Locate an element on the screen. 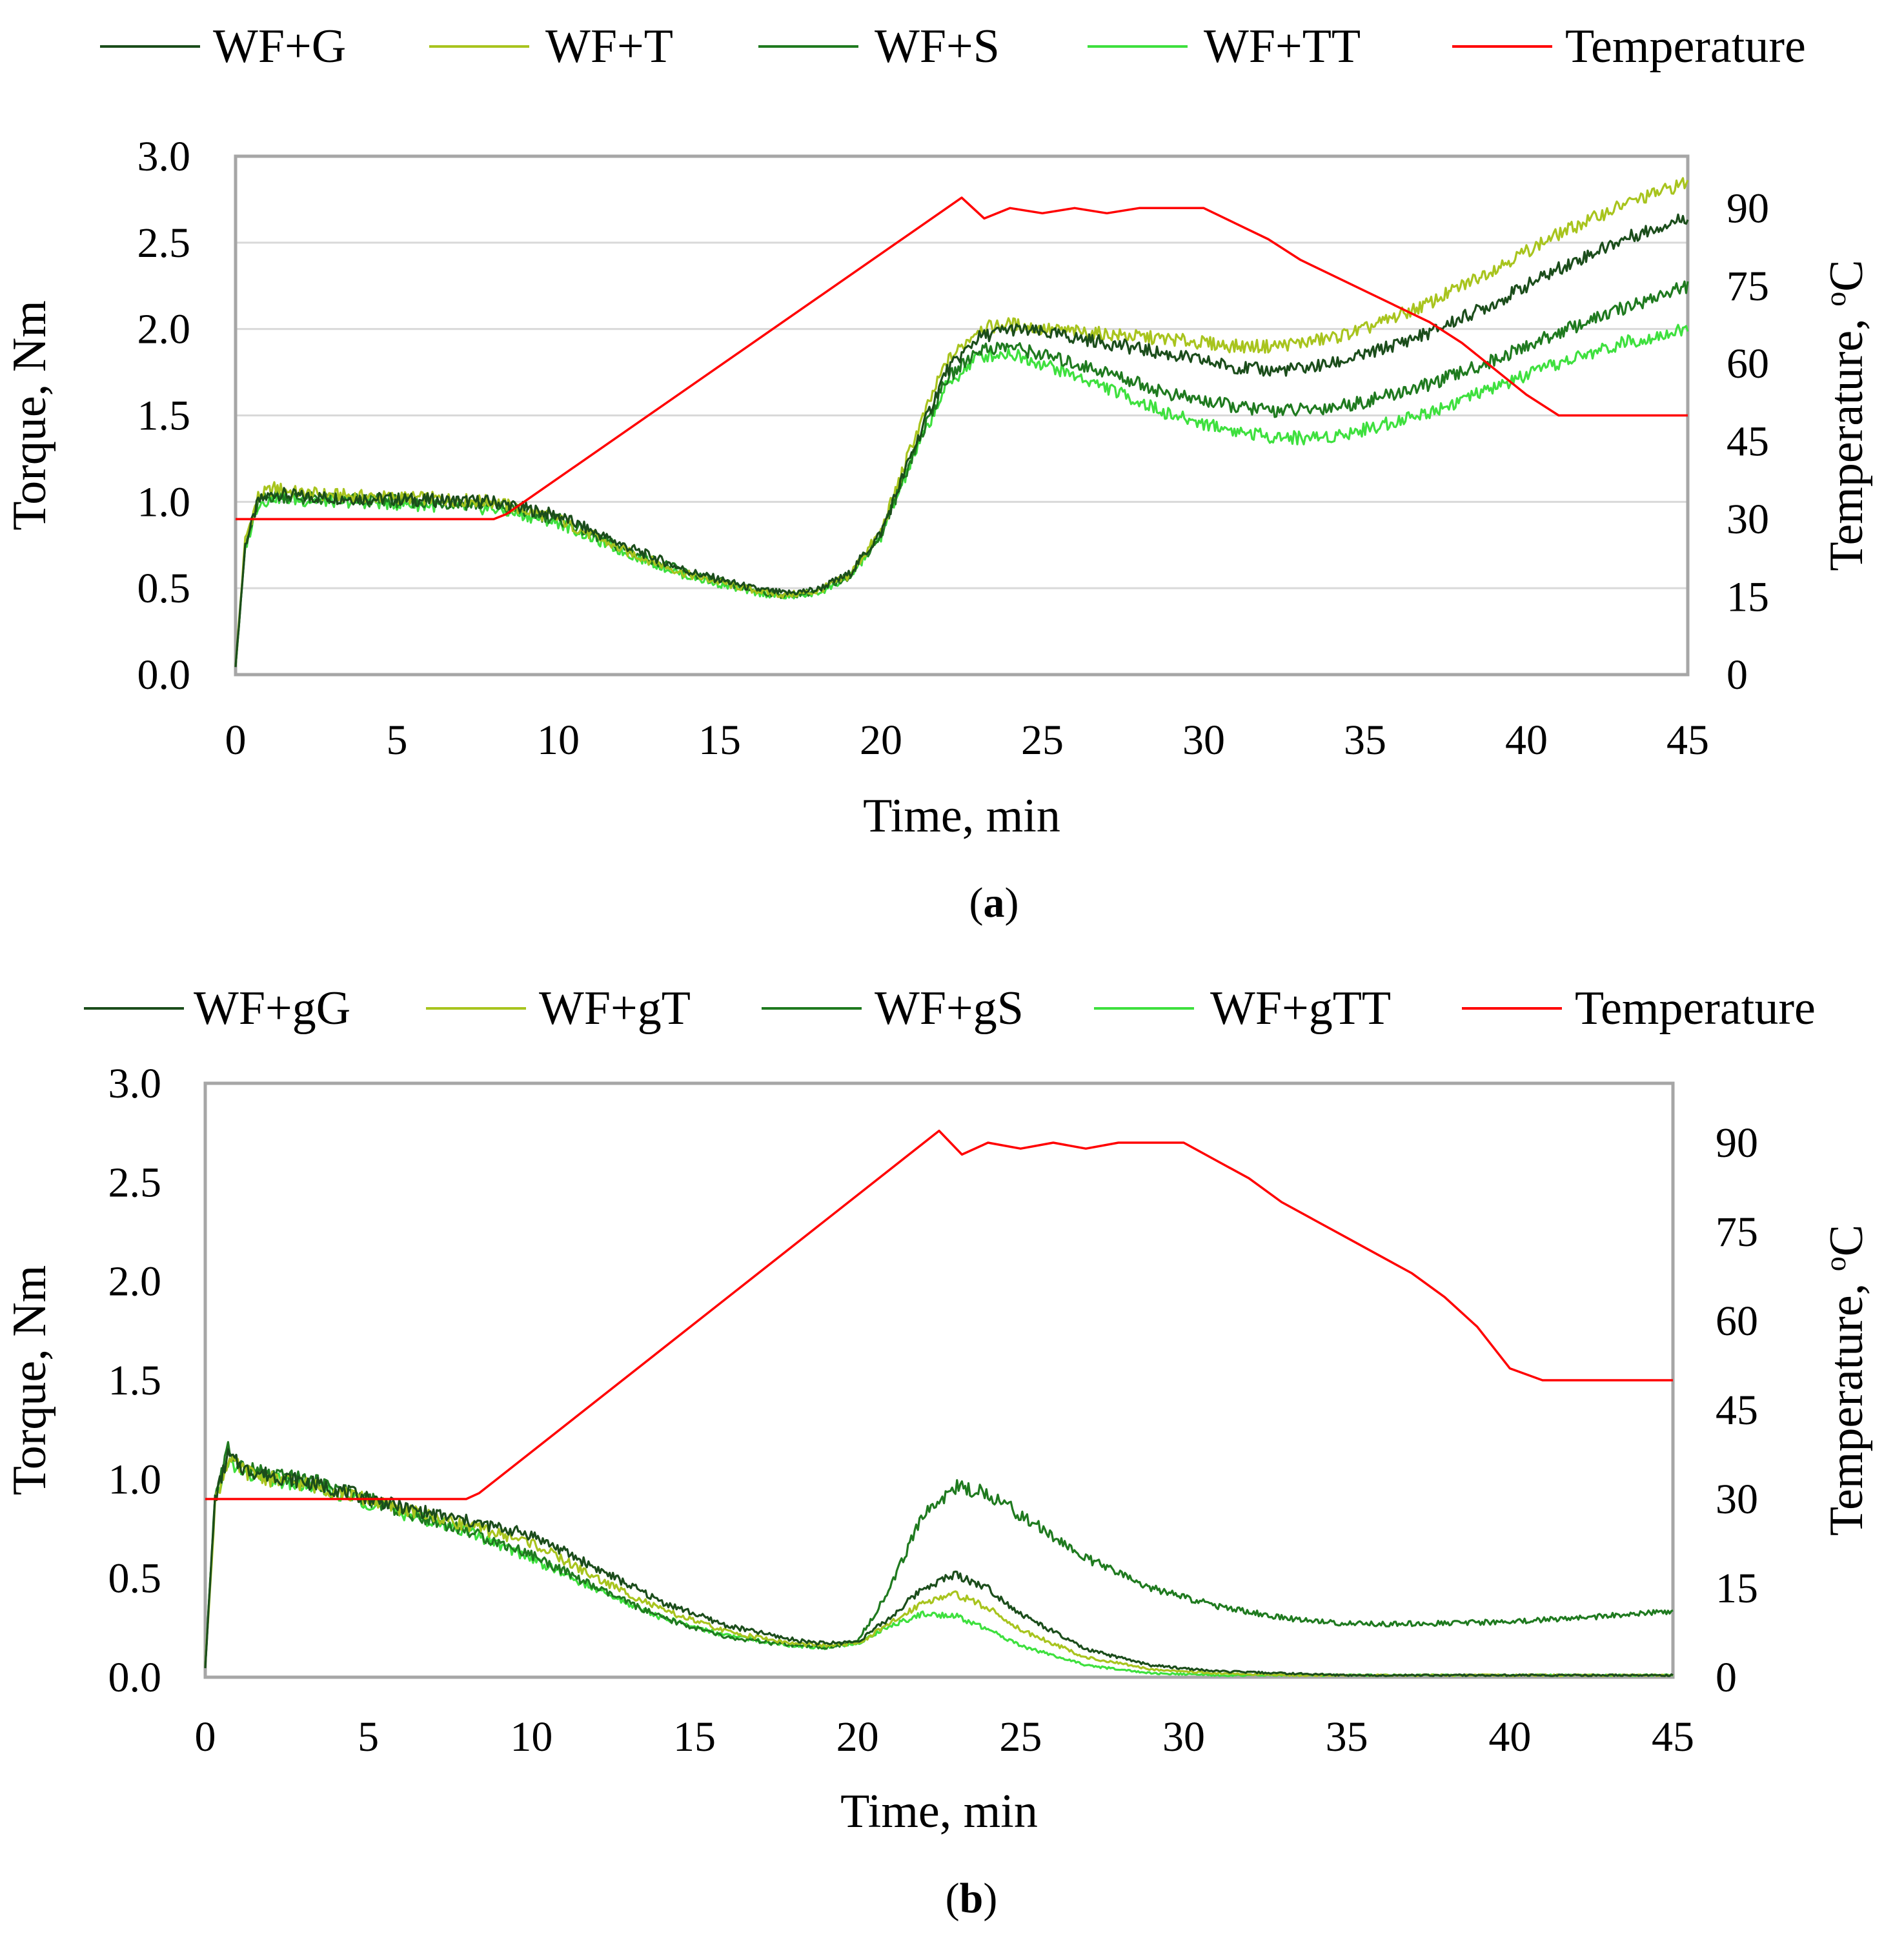  legend-label: WF+T is located at coordinates (609, 47).